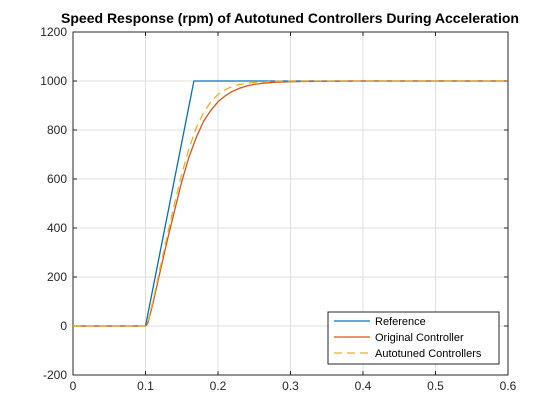  I want to click on legend-entry-label: Autotuned Controllers, so click(428, 354).